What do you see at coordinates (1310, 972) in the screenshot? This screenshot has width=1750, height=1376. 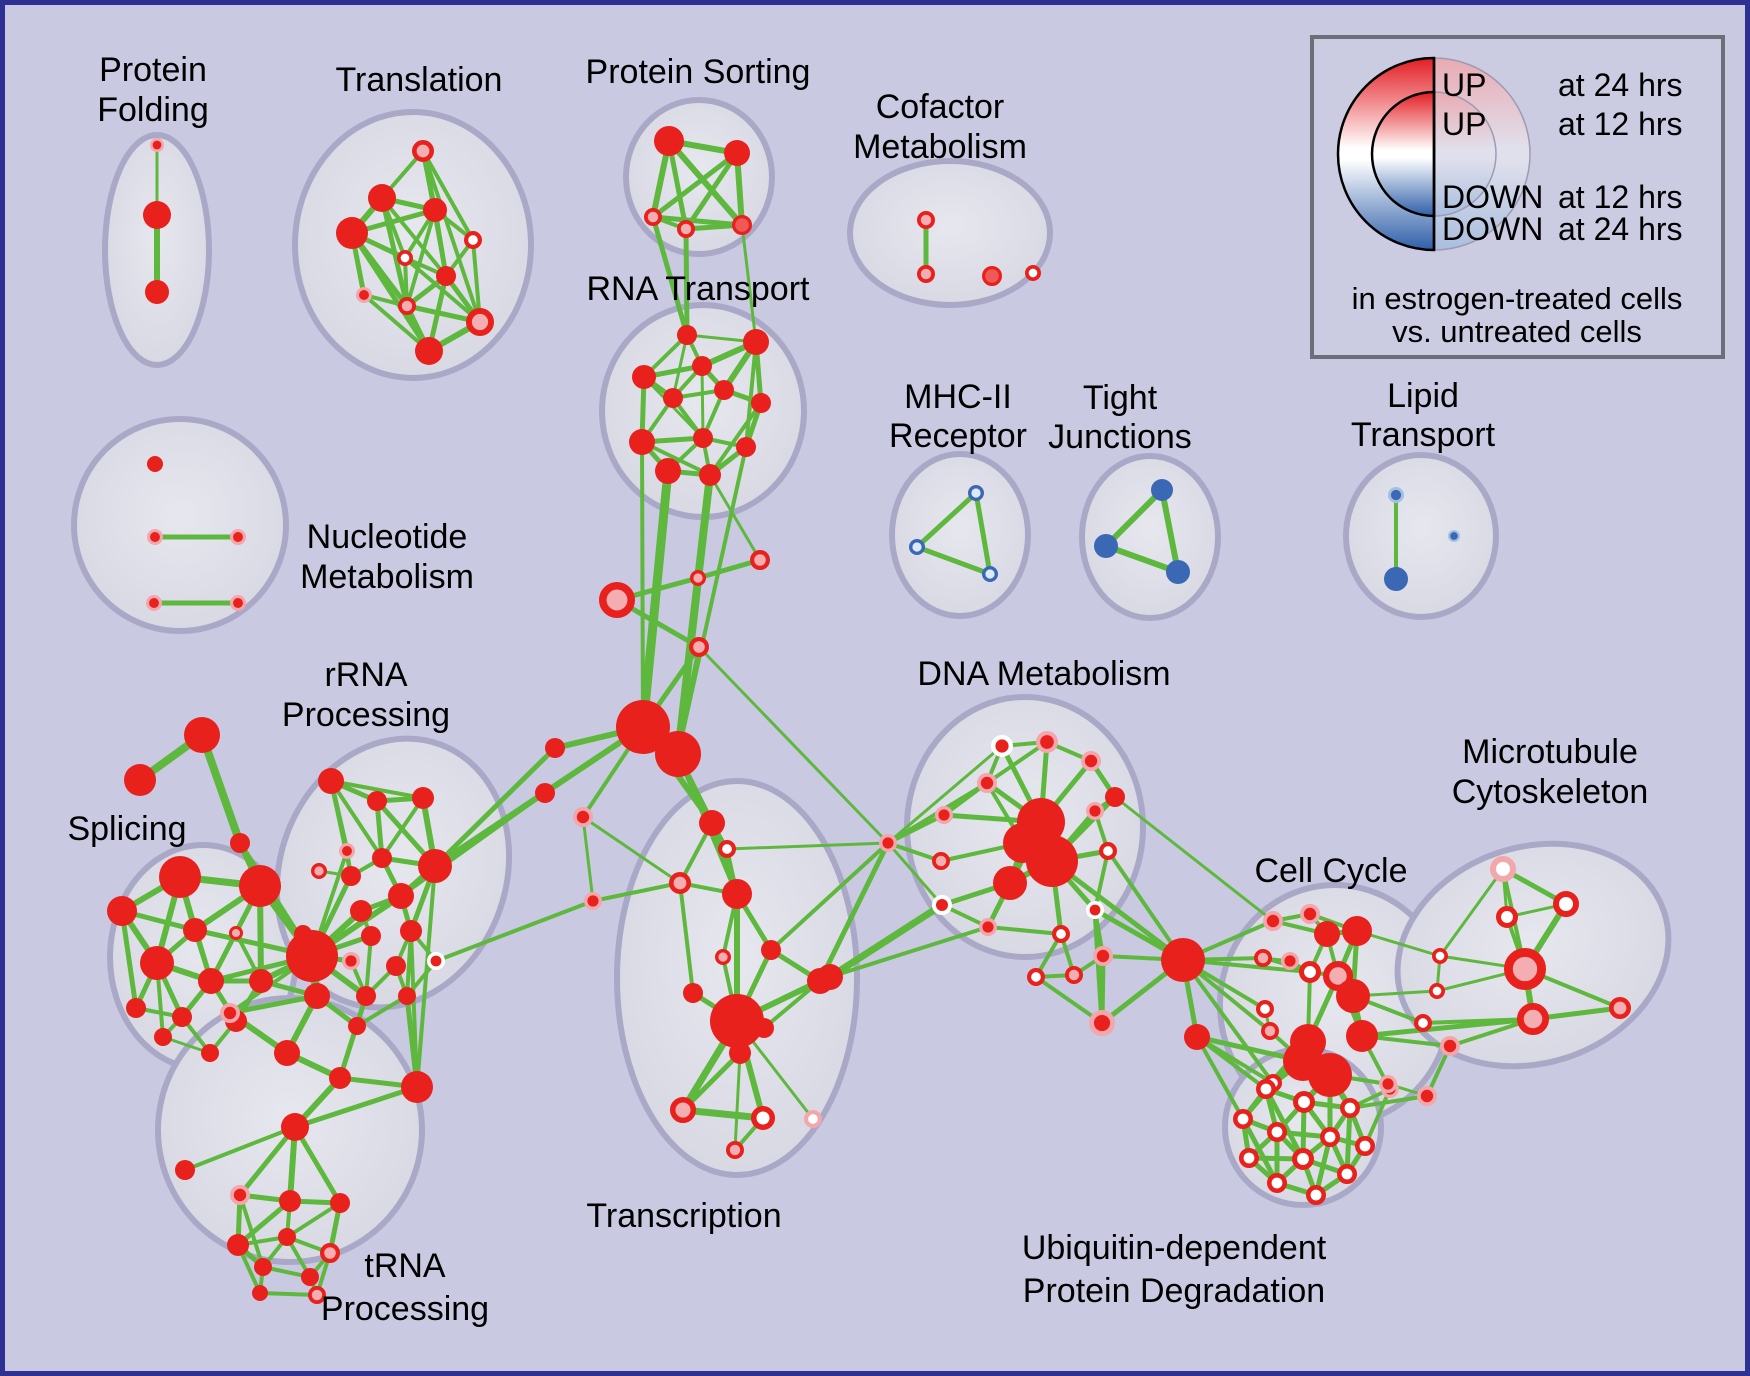 I see `node-cc8` at bounding box center [1310, 972].